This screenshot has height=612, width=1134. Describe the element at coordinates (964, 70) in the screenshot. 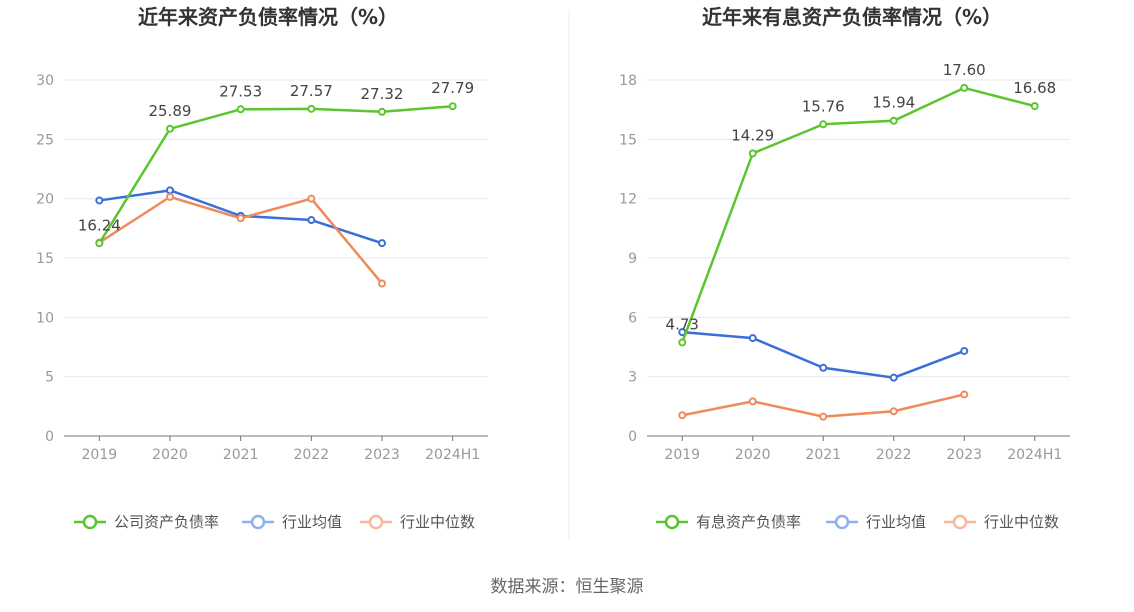

I see `data-label: 17.60` at that location.